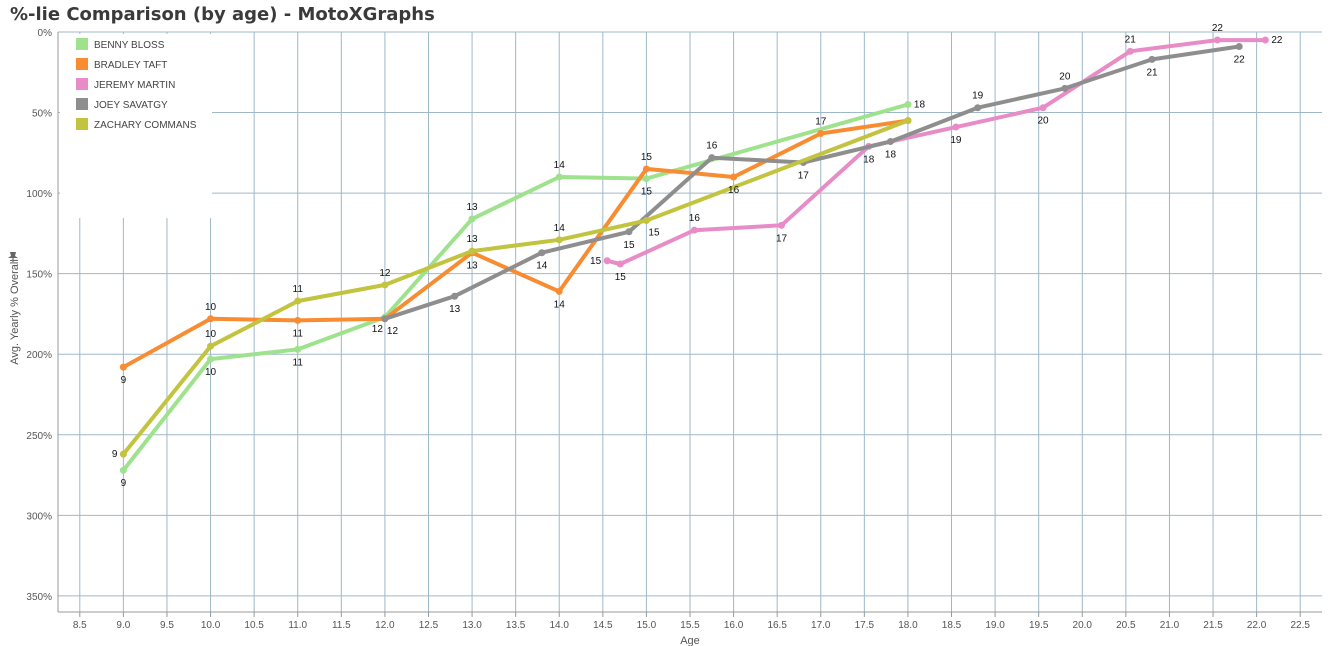  Describe the element at coordinates (80, 625) in the screenshot. I see `x-tick-label: 8.5` at that location.